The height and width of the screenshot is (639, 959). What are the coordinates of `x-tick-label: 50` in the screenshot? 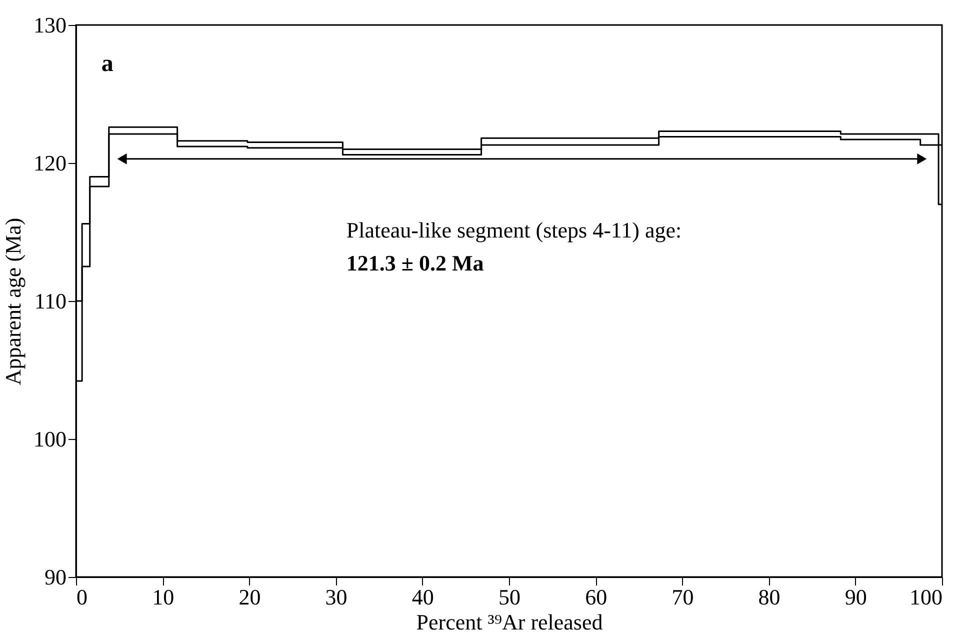 It's located at (509, 597).